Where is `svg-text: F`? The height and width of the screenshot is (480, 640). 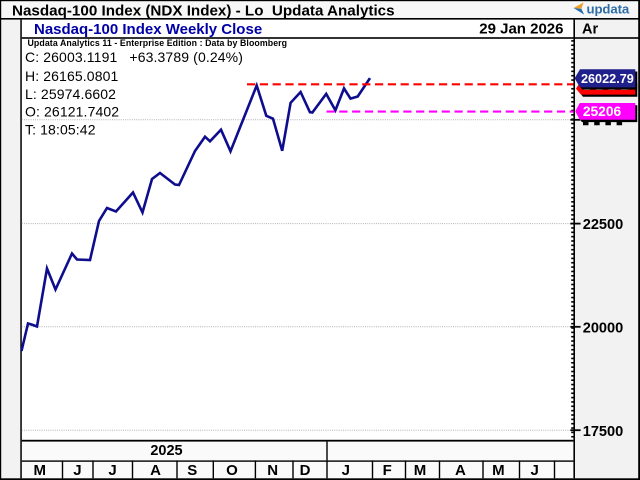
svg-text: F is located at coordinates (387, 470).